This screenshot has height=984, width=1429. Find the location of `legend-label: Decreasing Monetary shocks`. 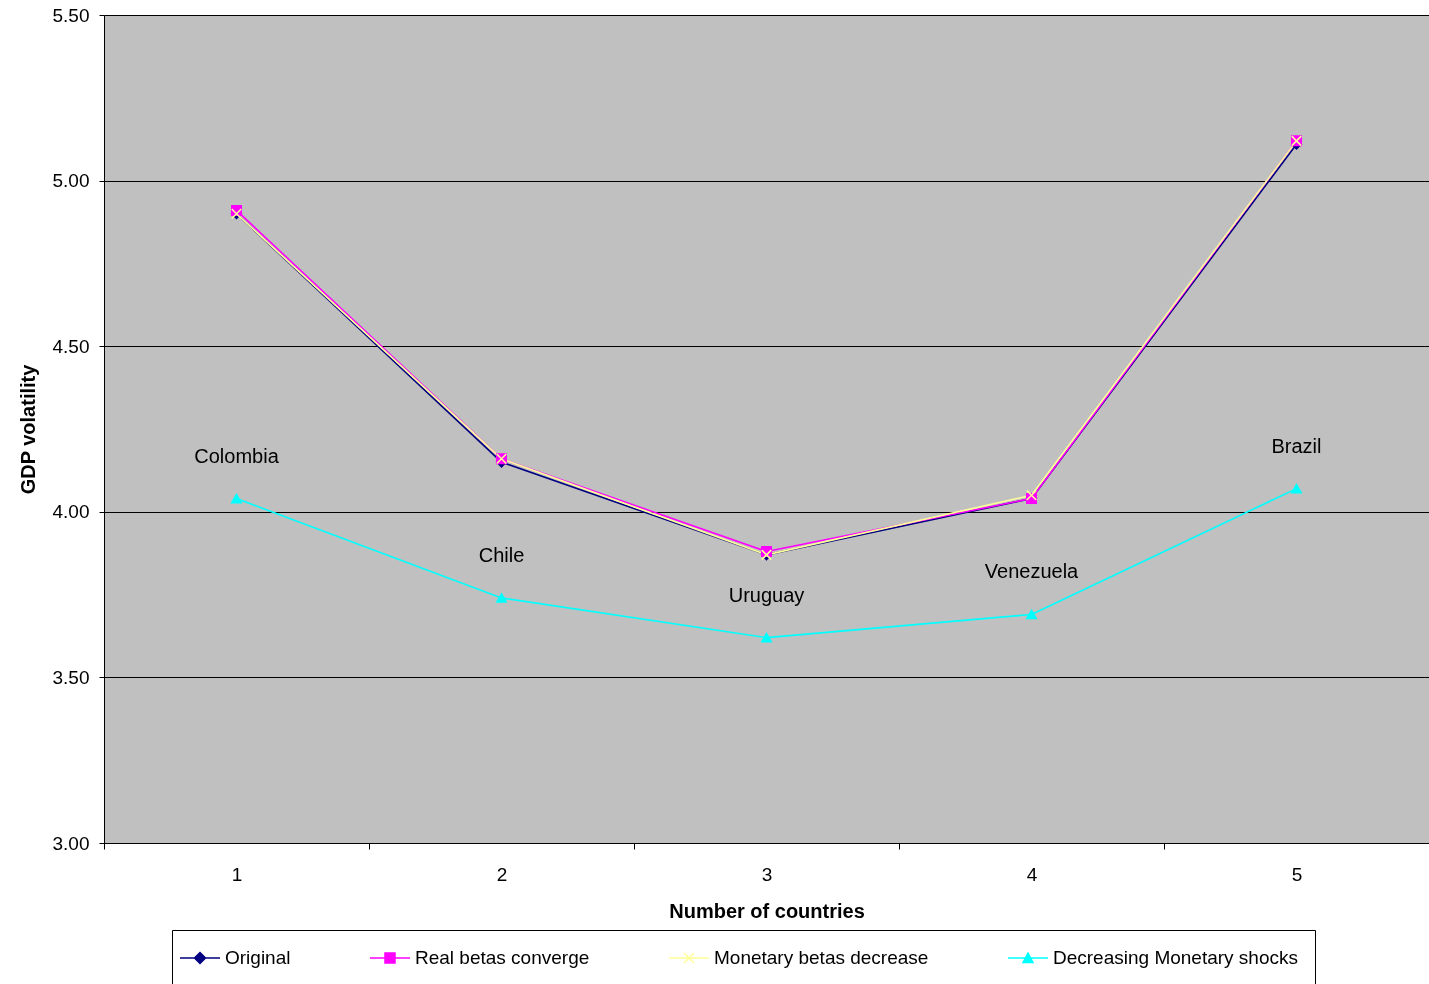

legend-label: Decreasing Monetary shocks is located at coordinates (1175, 957).